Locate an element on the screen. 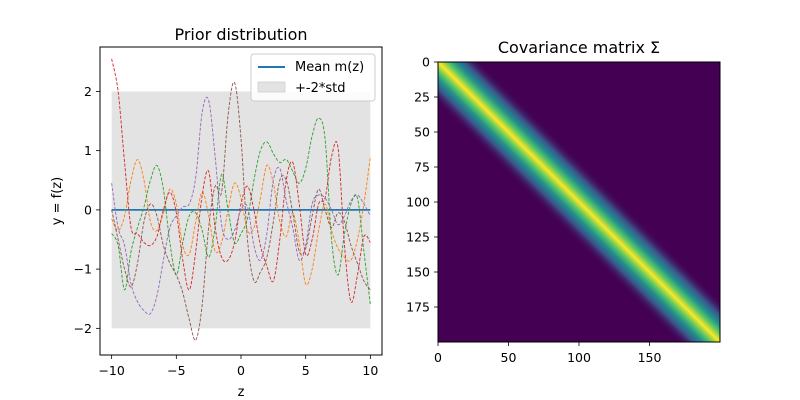 The image size is (800, 400). heatmap-x-tick-label: 150 is located at coordinates (650, 357).